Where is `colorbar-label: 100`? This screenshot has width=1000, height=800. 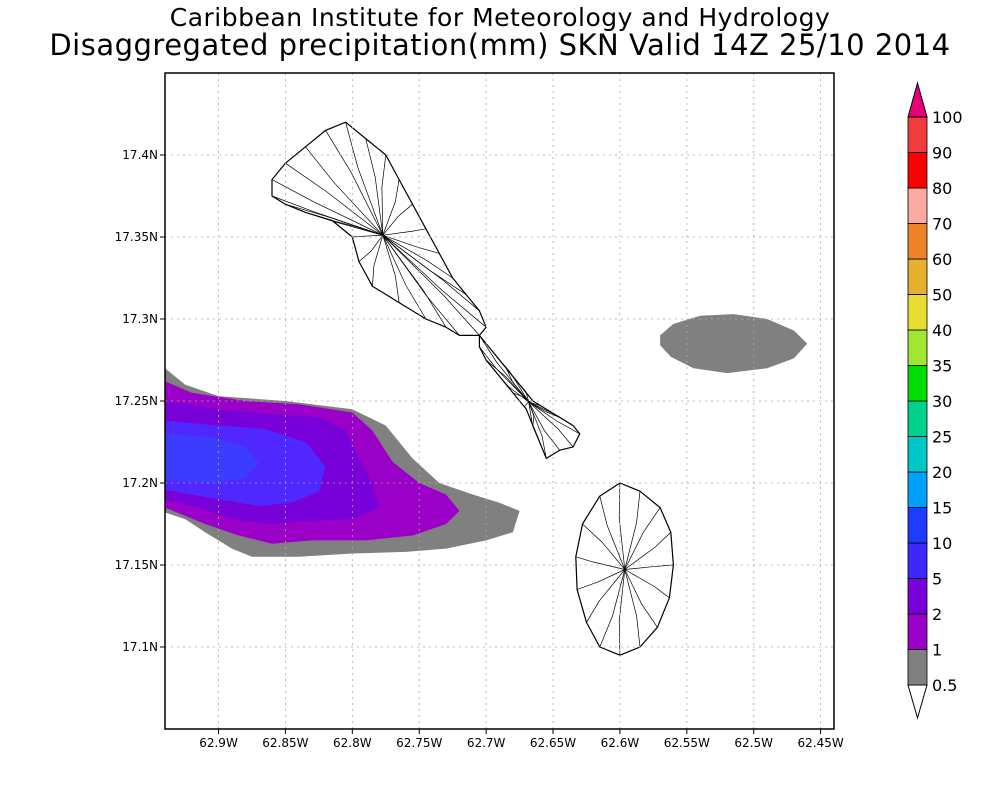 colorbar-label: 100 is located at coordinates (947, 117).